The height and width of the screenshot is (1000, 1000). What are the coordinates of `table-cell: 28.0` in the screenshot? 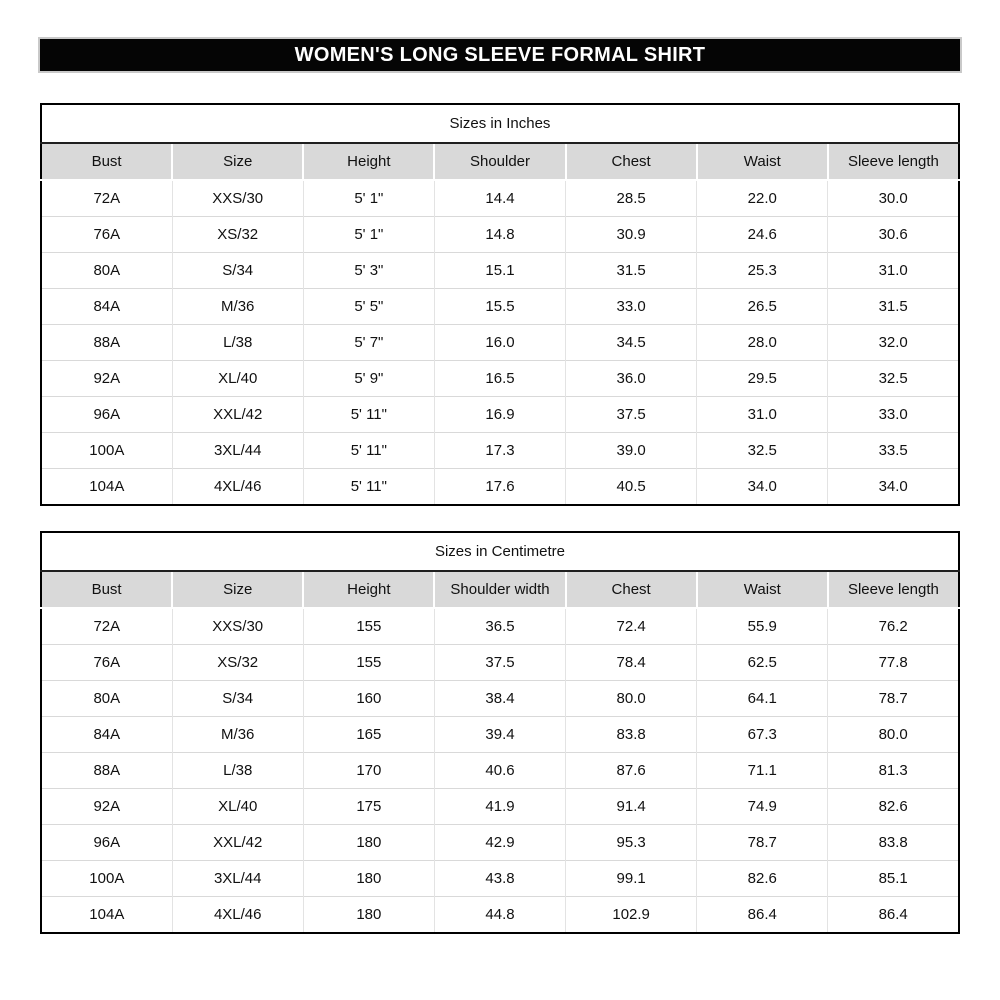 It's located at (762, 342).